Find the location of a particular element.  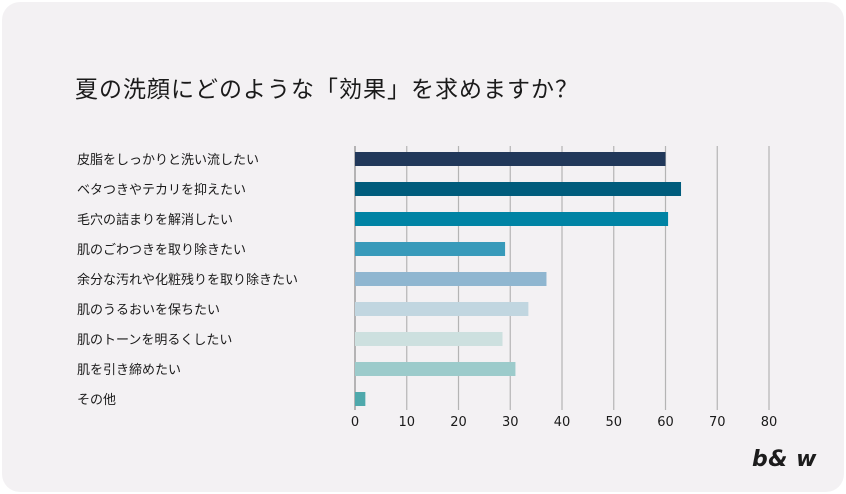

x-tick-label: 80 is located at coordinates (769, 422).